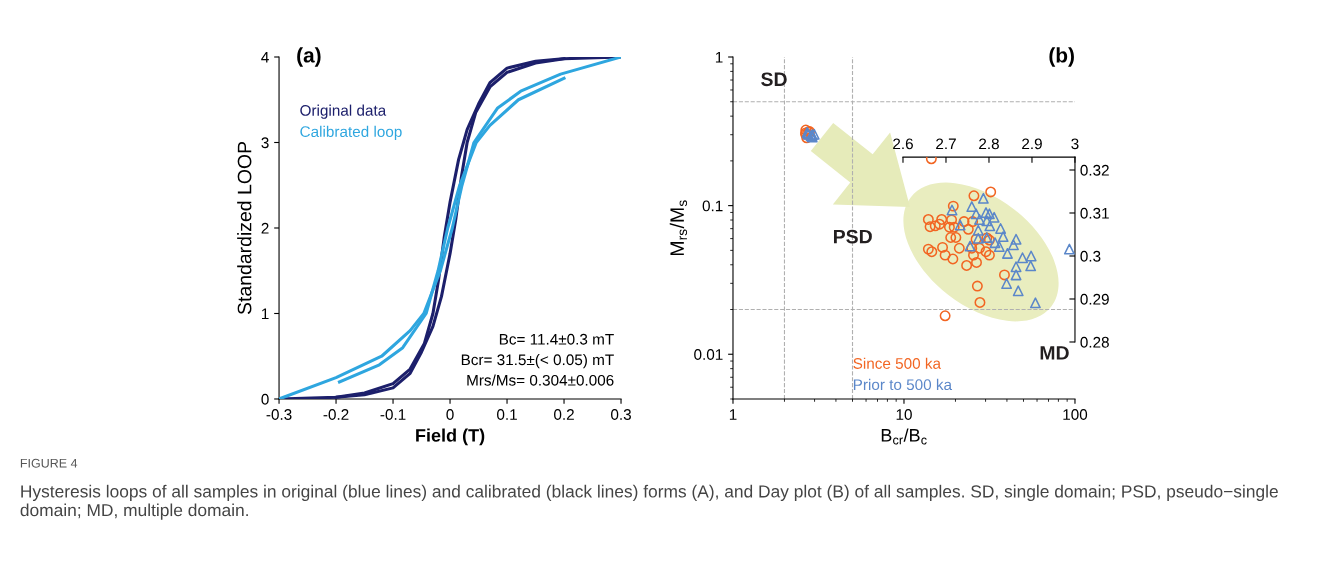  I want to click on y-tick-label: 0.01, so click(708, 354).